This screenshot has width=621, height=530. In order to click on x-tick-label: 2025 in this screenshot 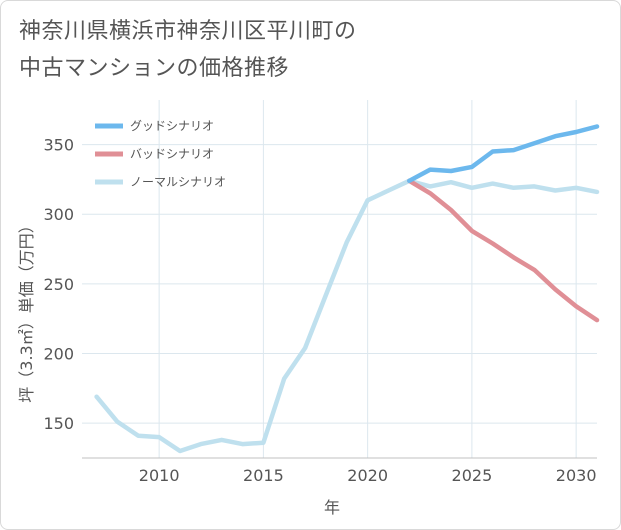, I will do `click(472, 475)`.